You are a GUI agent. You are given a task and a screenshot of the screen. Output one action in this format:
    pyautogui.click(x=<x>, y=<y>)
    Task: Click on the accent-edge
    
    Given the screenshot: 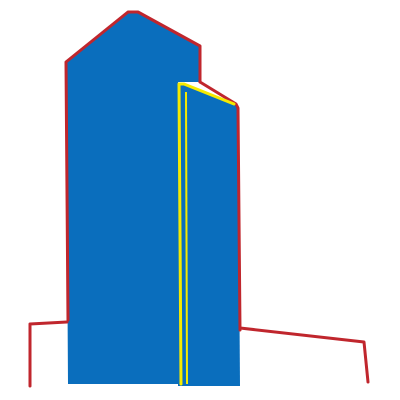 What is the action you would take?
    pyautogui.click(x=206, y=234)
    